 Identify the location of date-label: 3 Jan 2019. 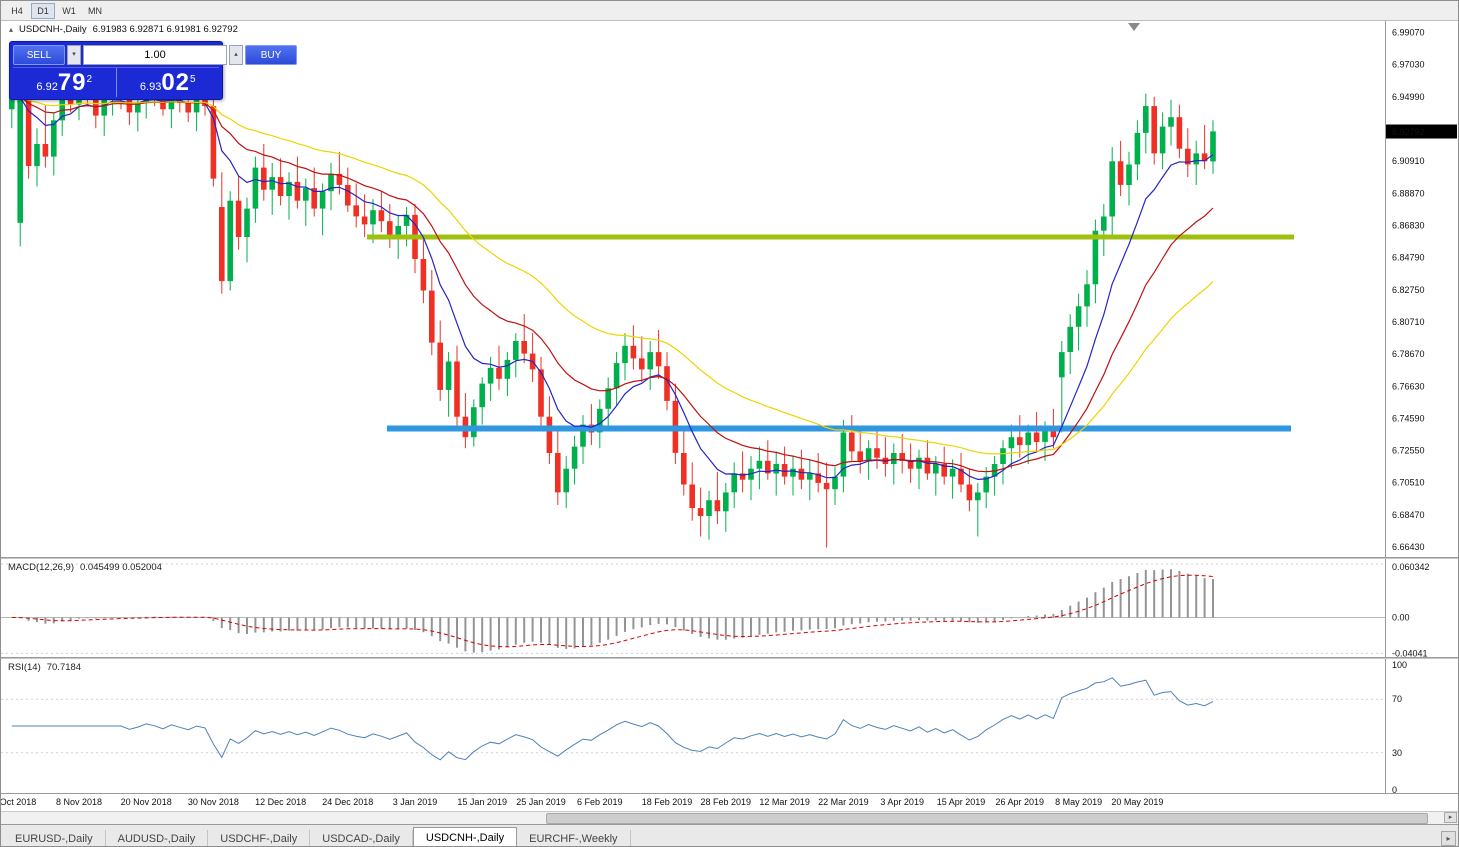
(415, 802).